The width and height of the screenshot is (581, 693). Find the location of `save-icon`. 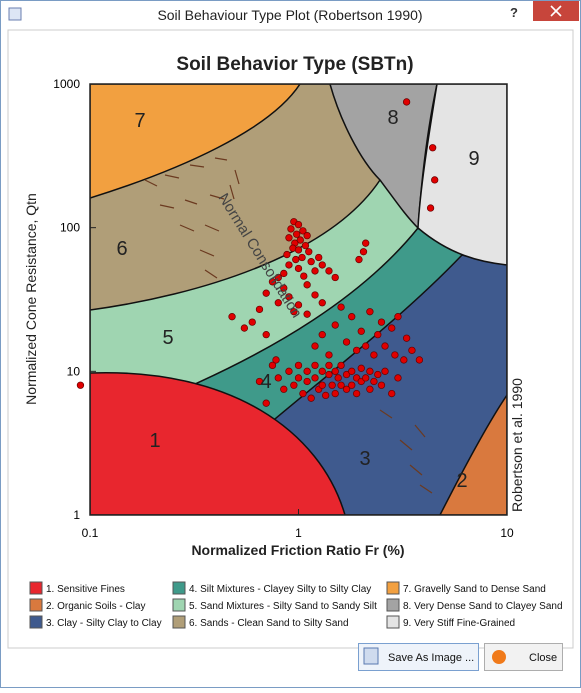

save-icon is located at coordinates (371, 656).